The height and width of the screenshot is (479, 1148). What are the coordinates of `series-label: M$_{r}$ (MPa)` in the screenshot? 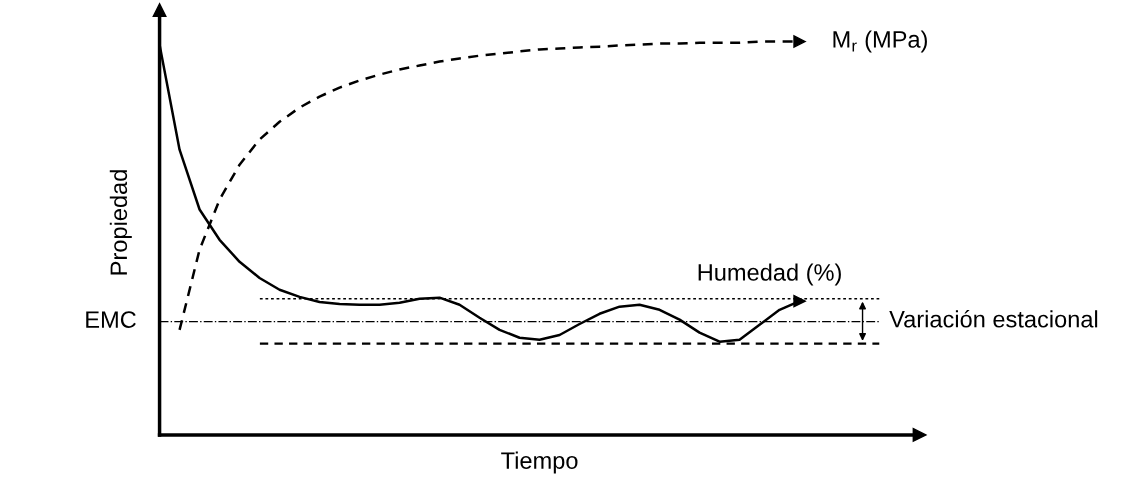 It's located at (880, 41).